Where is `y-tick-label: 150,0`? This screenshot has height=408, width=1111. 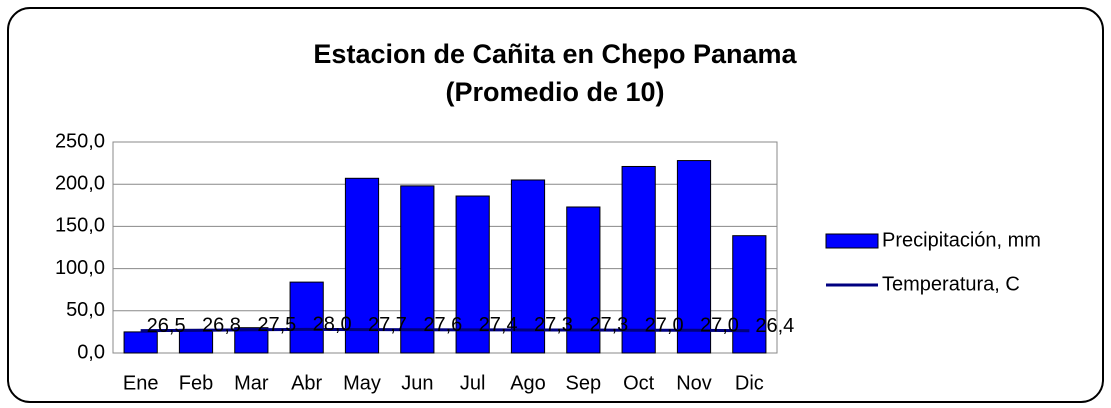 y-tick-label: 150,0 is located at coordinates (80, 226).